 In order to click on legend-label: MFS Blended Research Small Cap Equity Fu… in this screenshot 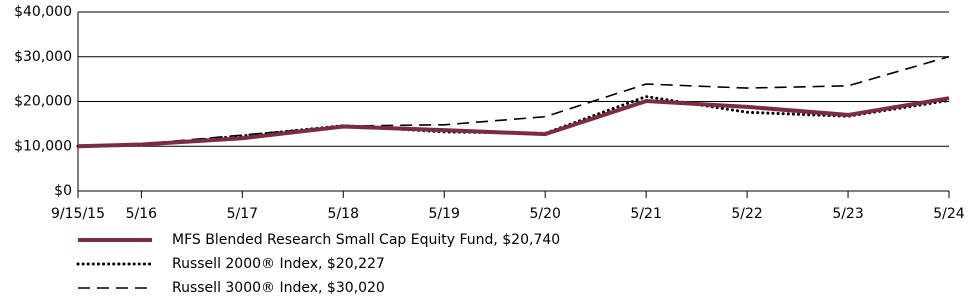, I will do `click(366, 240)`.